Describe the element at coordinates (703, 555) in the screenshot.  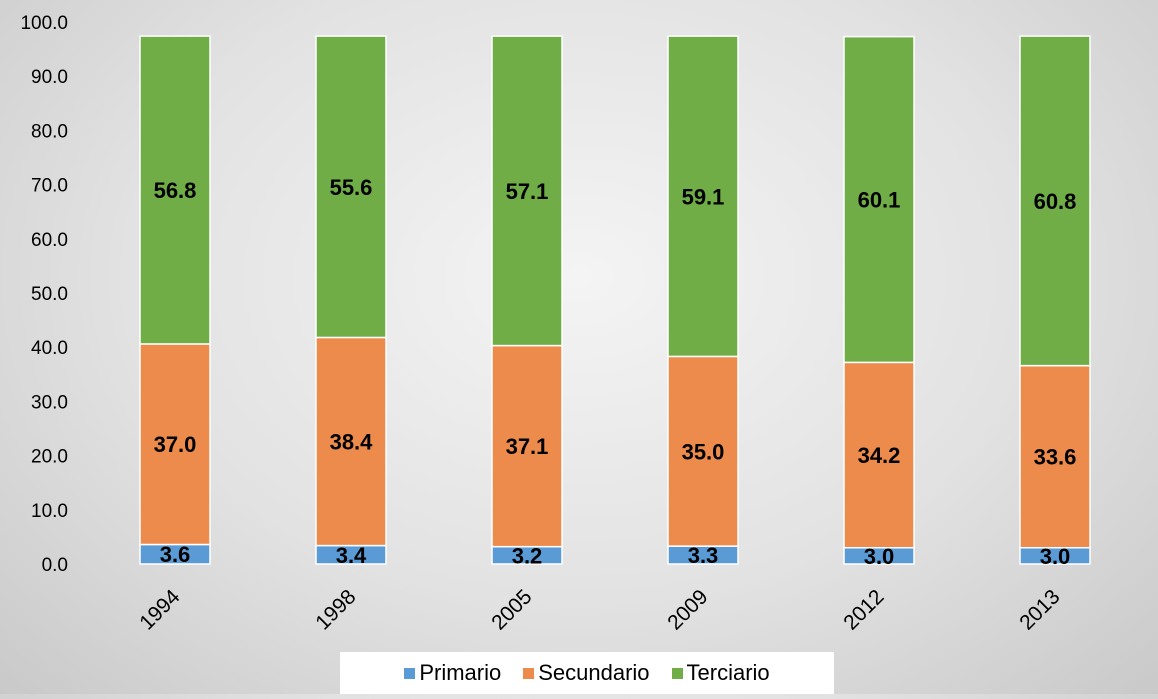
I see `data-label: 3.3` at that location.